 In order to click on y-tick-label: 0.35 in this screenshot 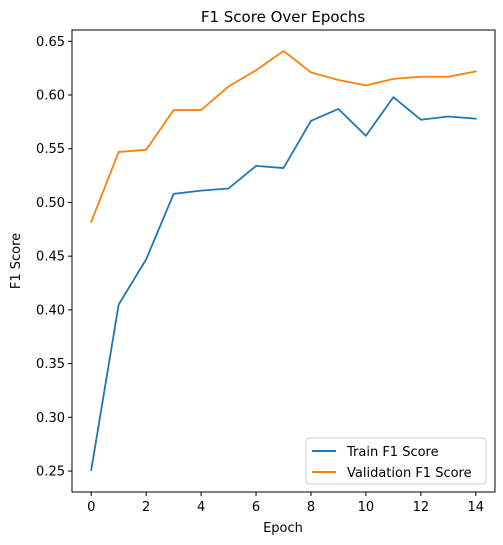, I will do `click(50, 364)`.